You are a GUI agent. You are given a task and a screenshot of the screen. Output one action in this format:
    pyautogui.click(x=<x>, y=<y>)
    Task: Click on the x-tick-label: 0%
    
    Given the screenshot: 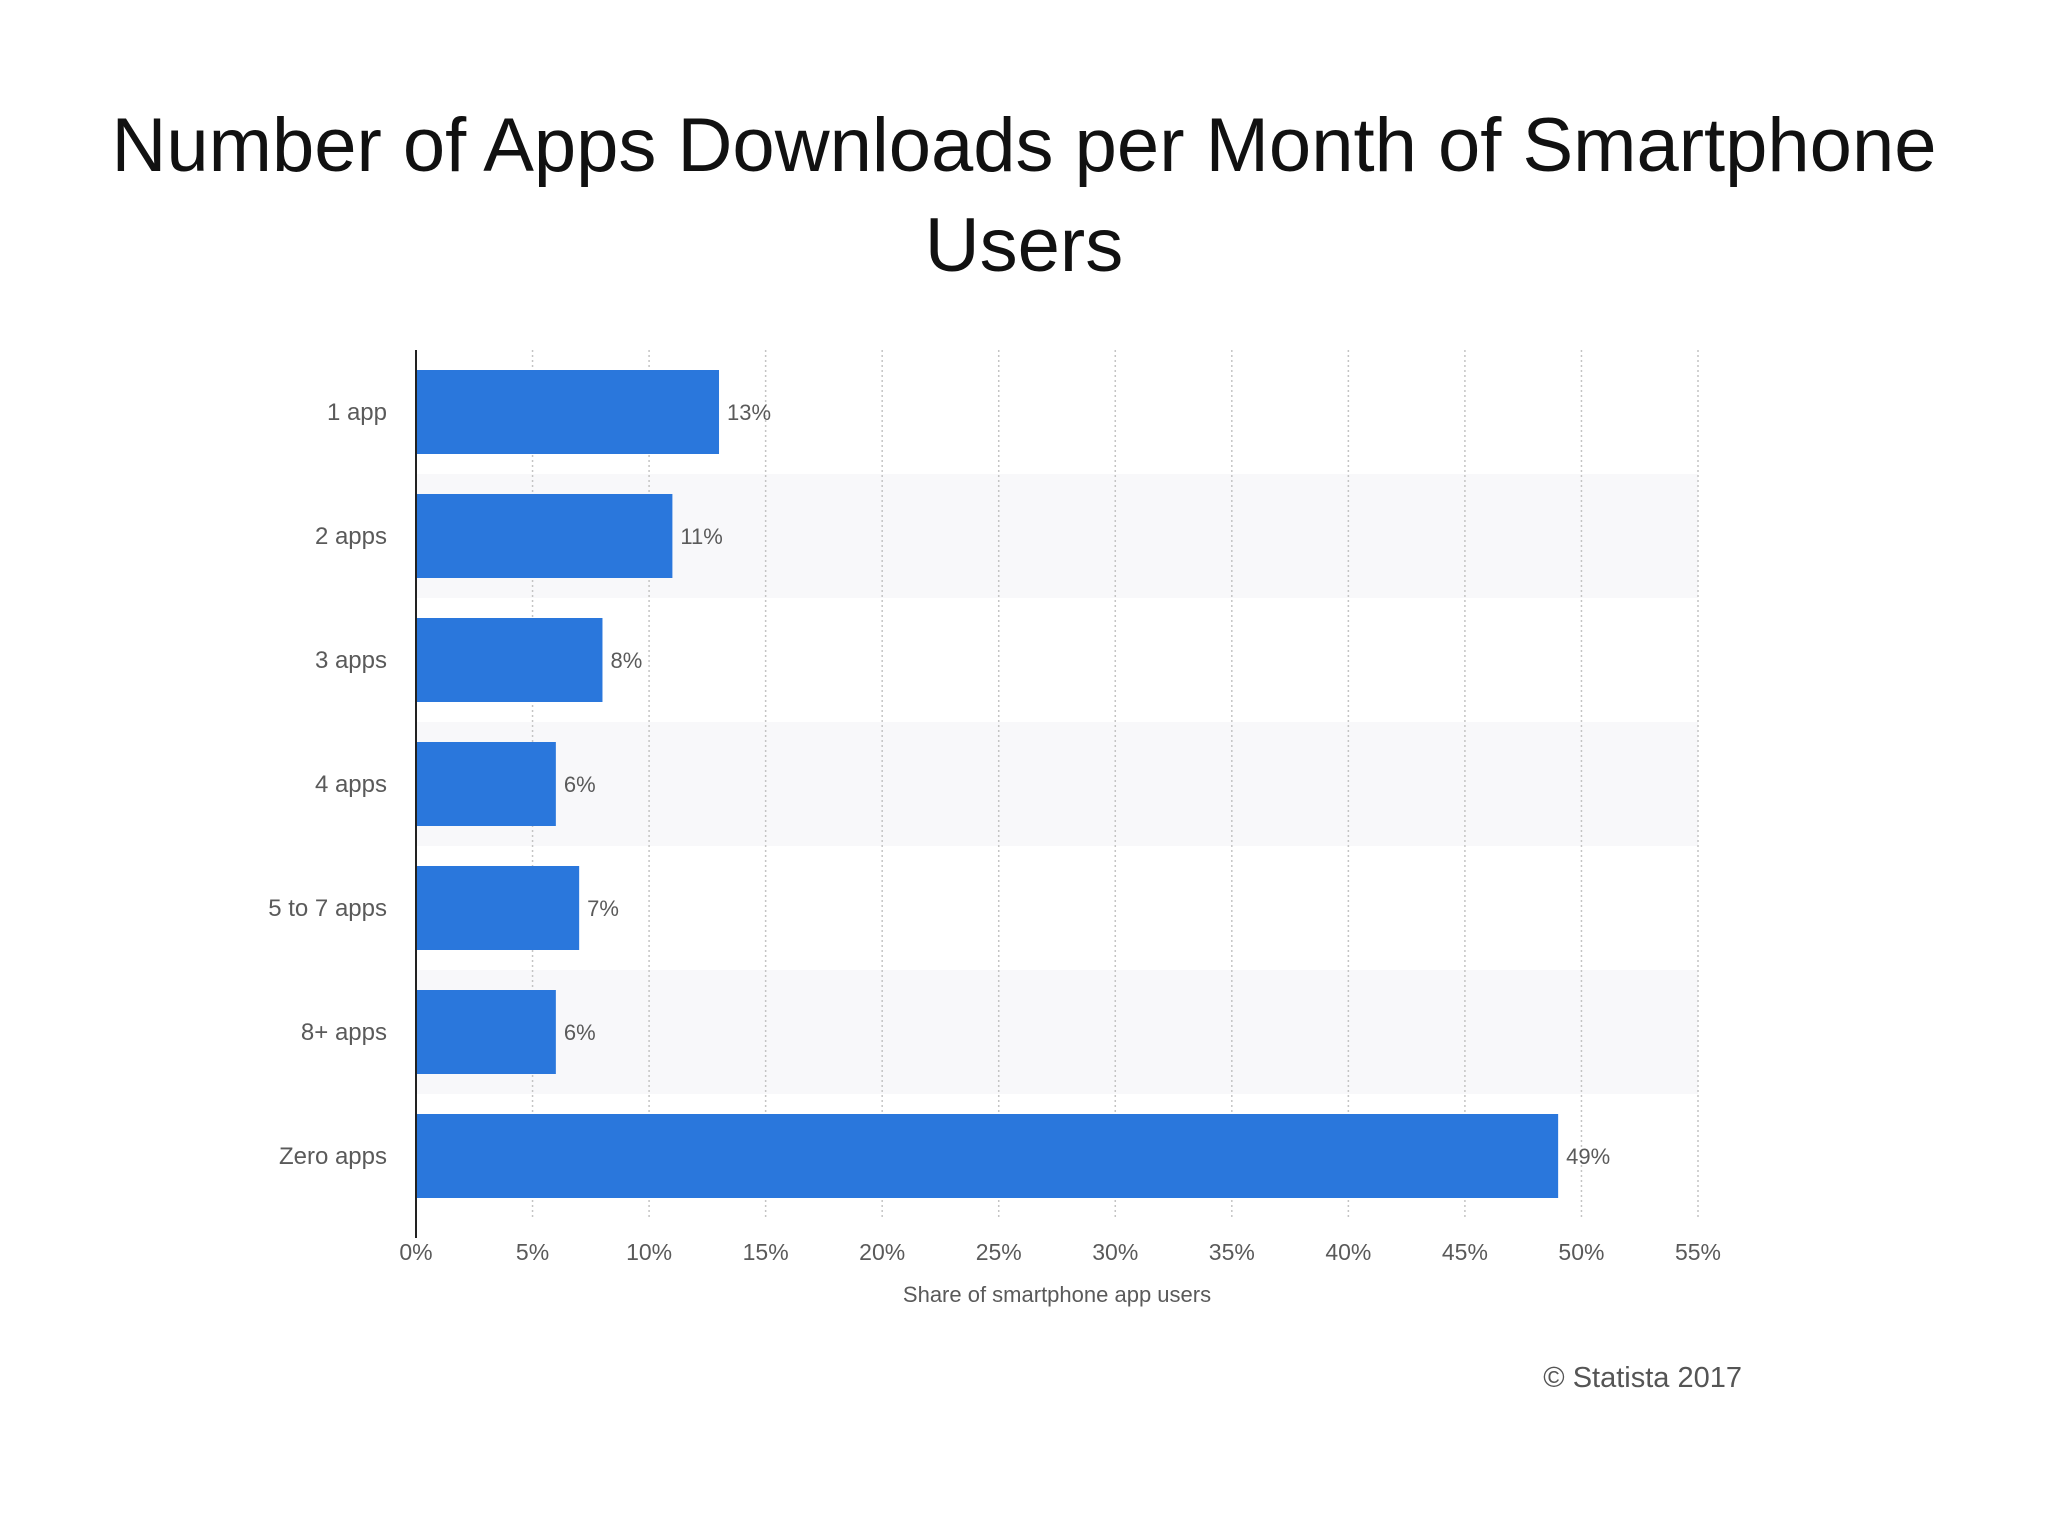 What is the action you would take?
    pyautogui.click(x=415, y=1252)
    